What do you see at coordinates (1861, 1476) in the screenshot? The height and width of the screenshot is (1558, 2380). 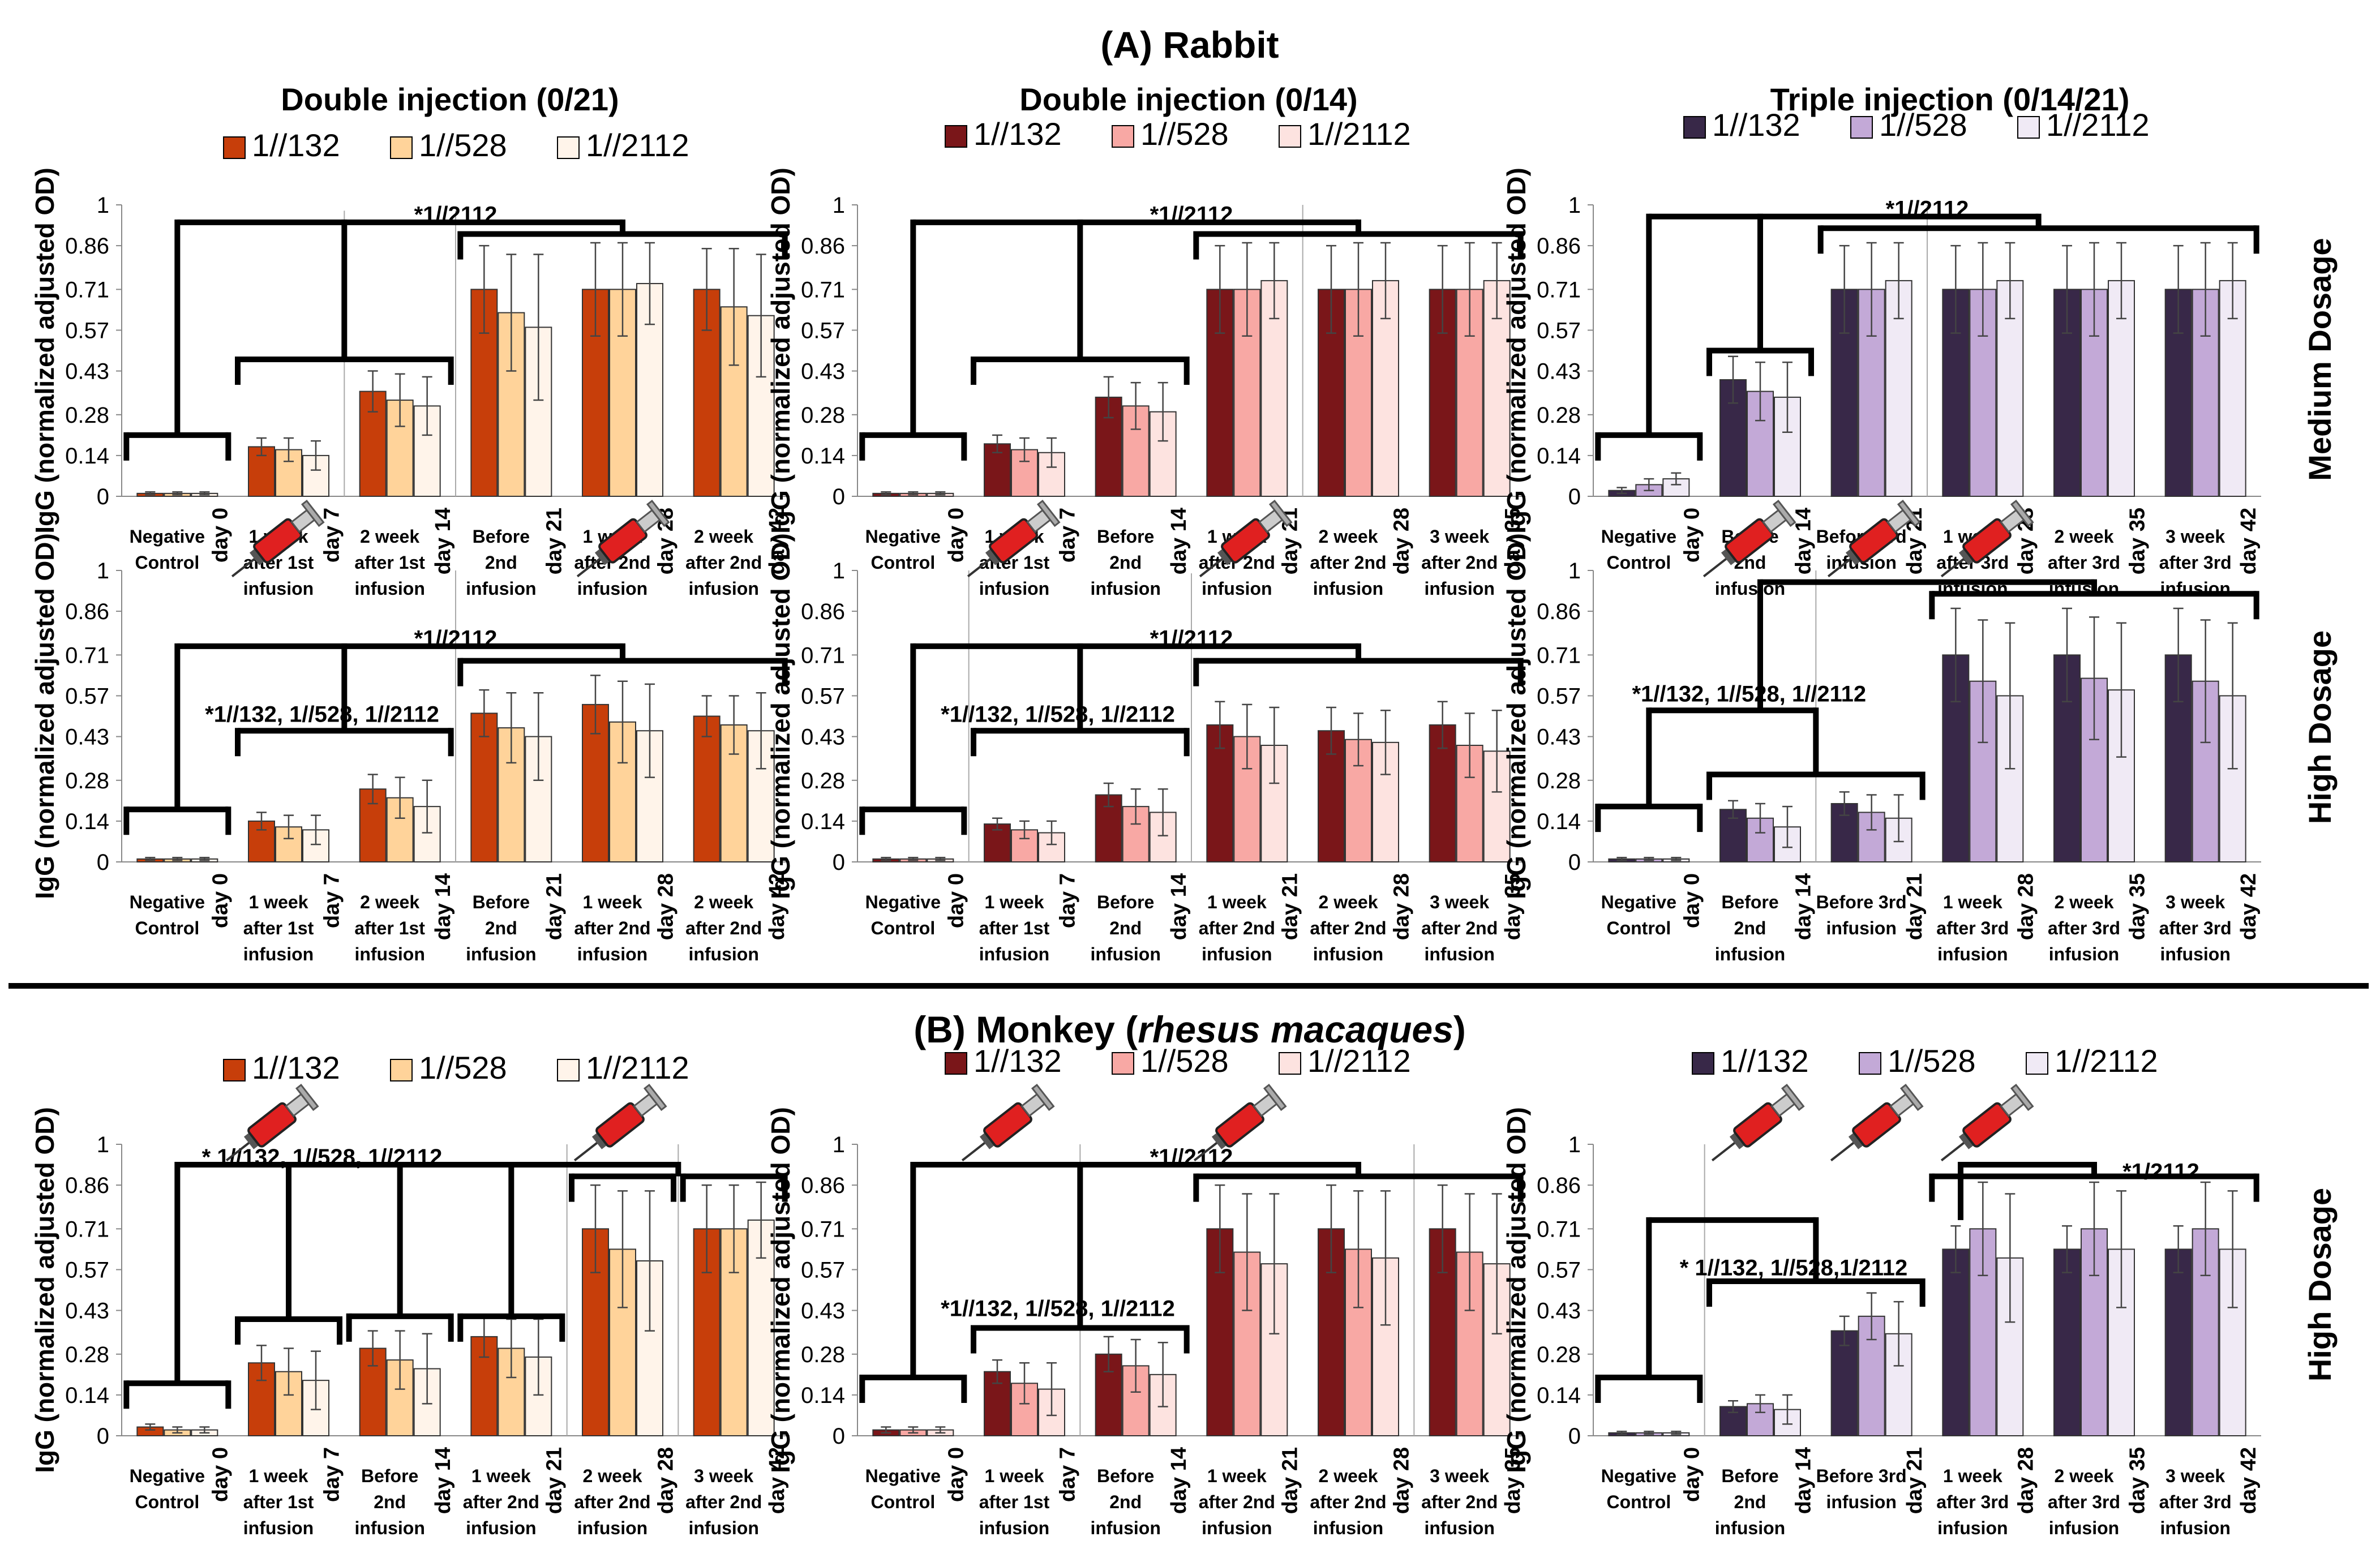 I see `x-category-label: Before 3rd` at bounding box center [1861, 1476].